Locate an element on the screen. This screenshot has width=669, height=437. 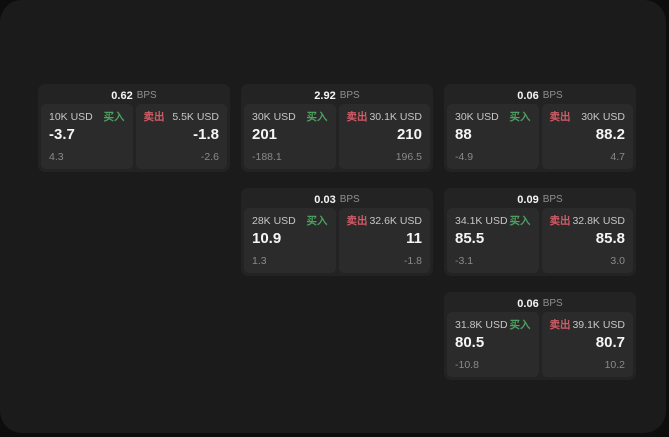
sell-tile-top-row: 卖出 39.1K USD is located at coordinates (588, 325).